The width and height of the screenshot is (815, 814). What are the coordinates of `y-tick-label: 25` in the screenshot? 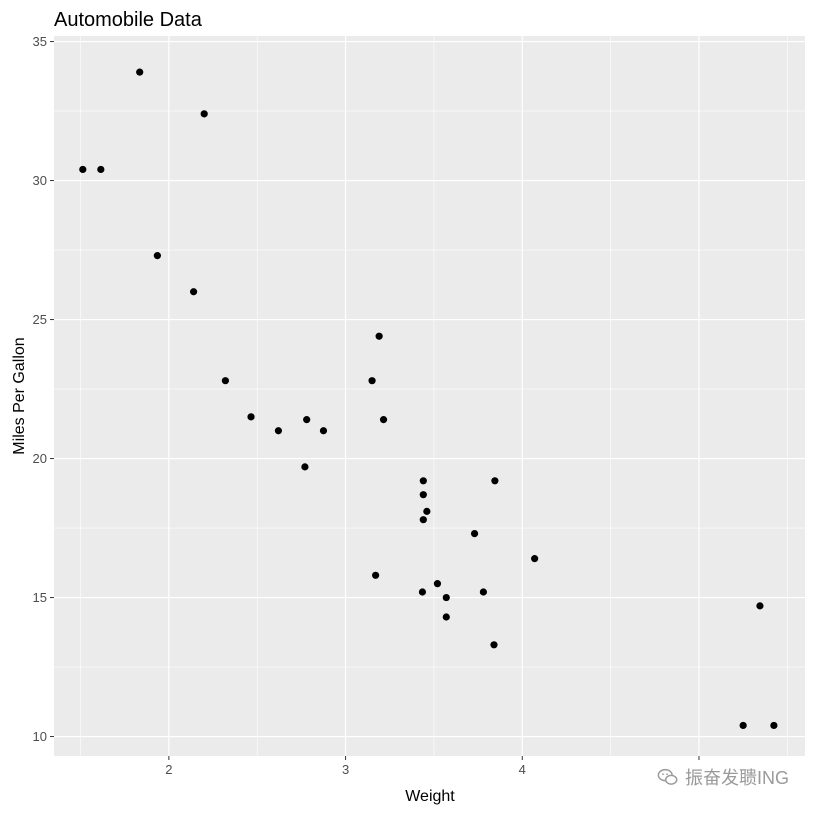 It's located at (40, 319).